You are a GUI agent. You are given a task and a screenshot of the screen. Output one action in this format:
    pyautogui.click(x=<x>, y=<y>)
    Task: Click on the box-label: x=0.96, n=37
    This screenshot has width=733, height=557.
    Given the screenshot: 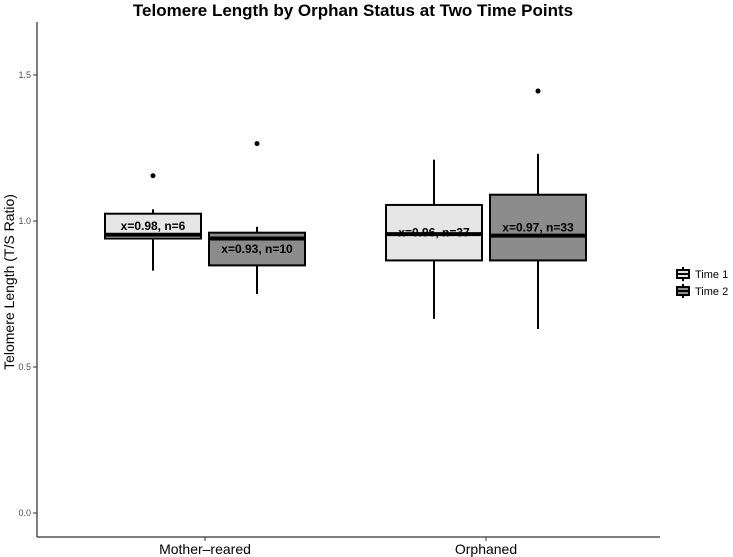 What is the action you would take?
    pyautogui.click(x=434, y=233)
    